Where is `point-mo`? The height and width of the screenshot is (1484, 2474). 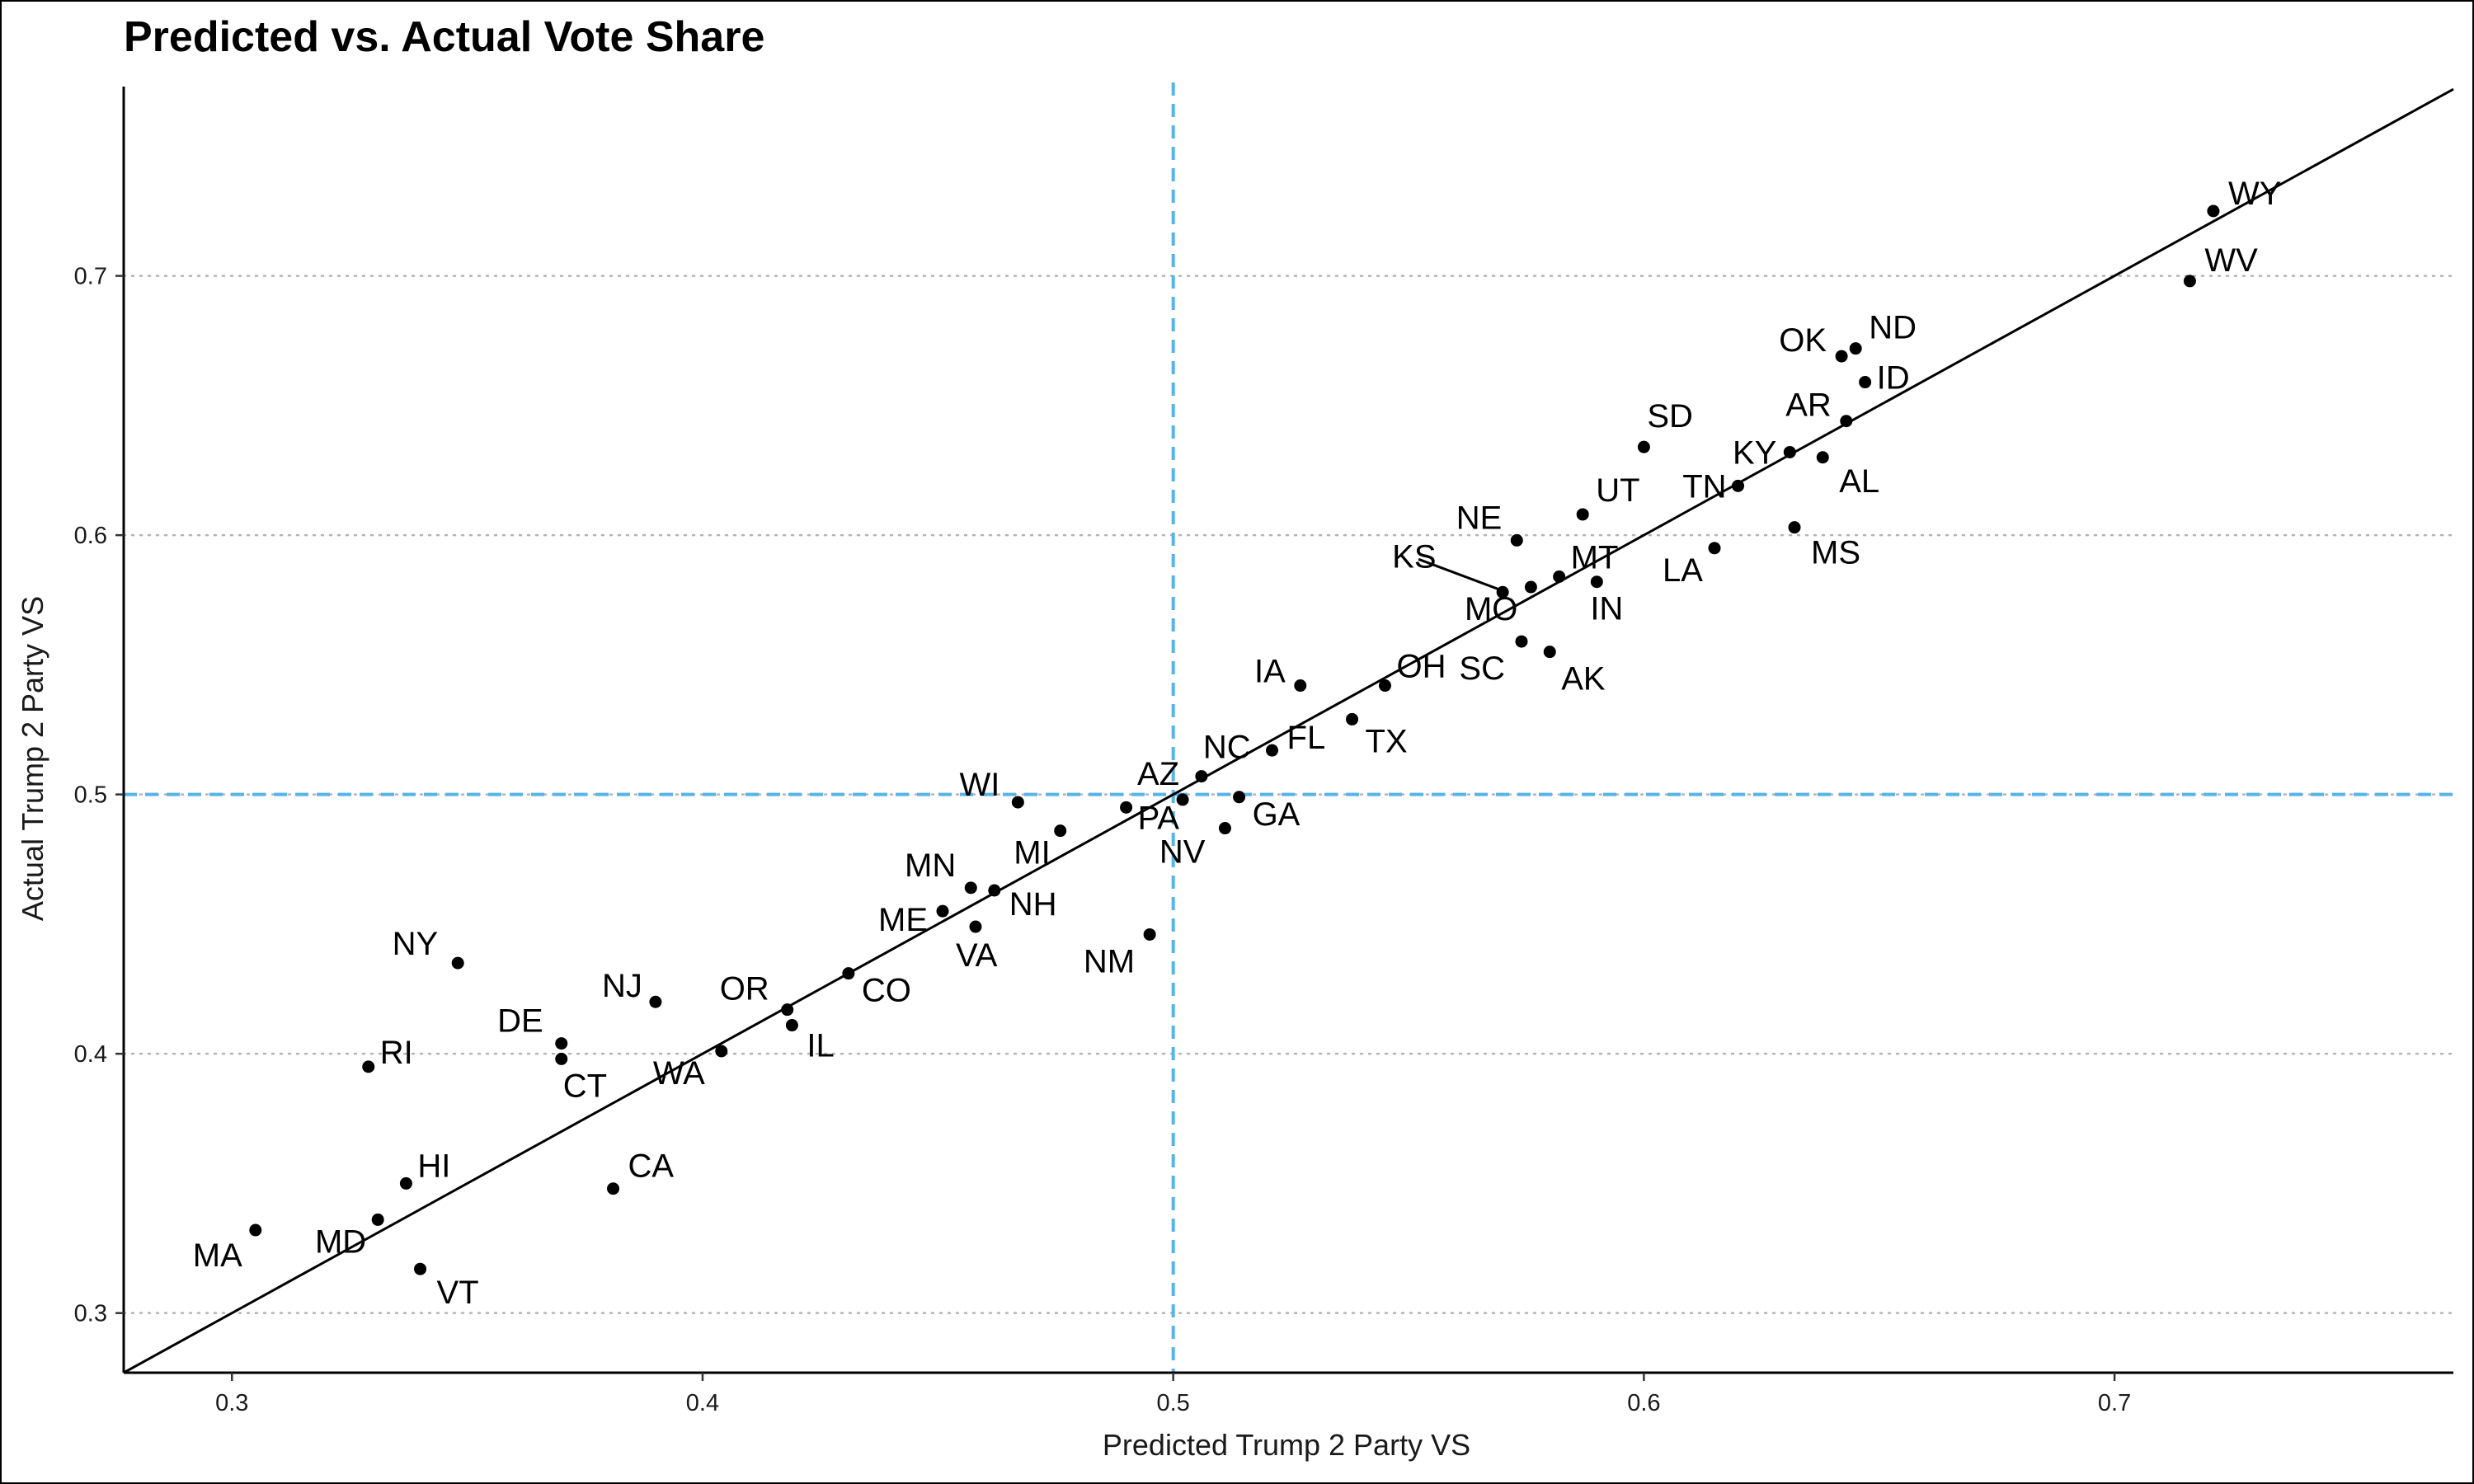 point-mo is located at coordinates (1530, 587).